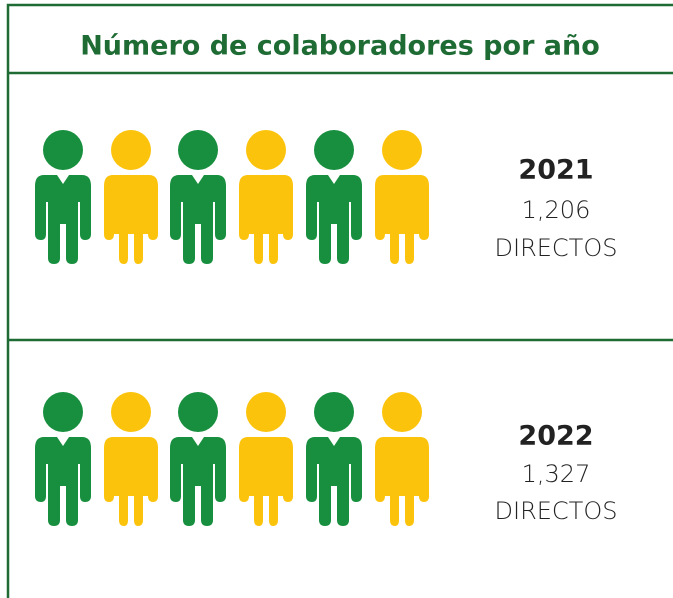  I want to click on count: 1,206, so click(556, 210).